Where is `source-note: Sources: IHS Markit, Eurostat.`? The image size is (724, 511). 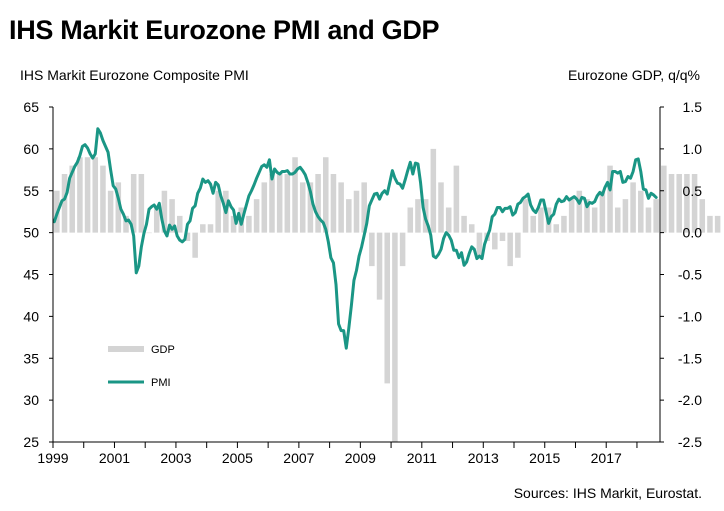
source-note: Sources: IHS Markit, Eurostat. is located at coordinates (607, 493).